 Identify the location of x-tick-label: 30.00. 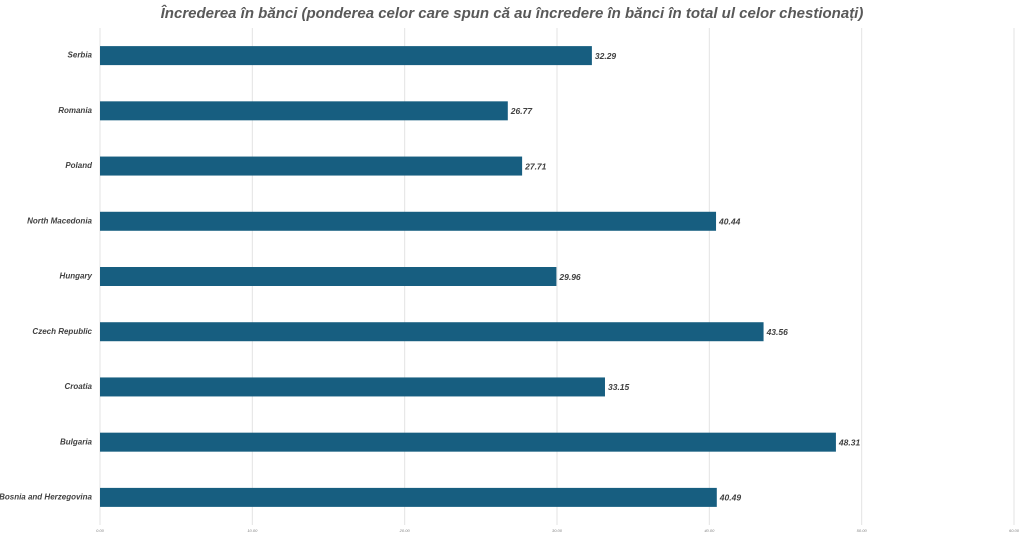
(557, 530).